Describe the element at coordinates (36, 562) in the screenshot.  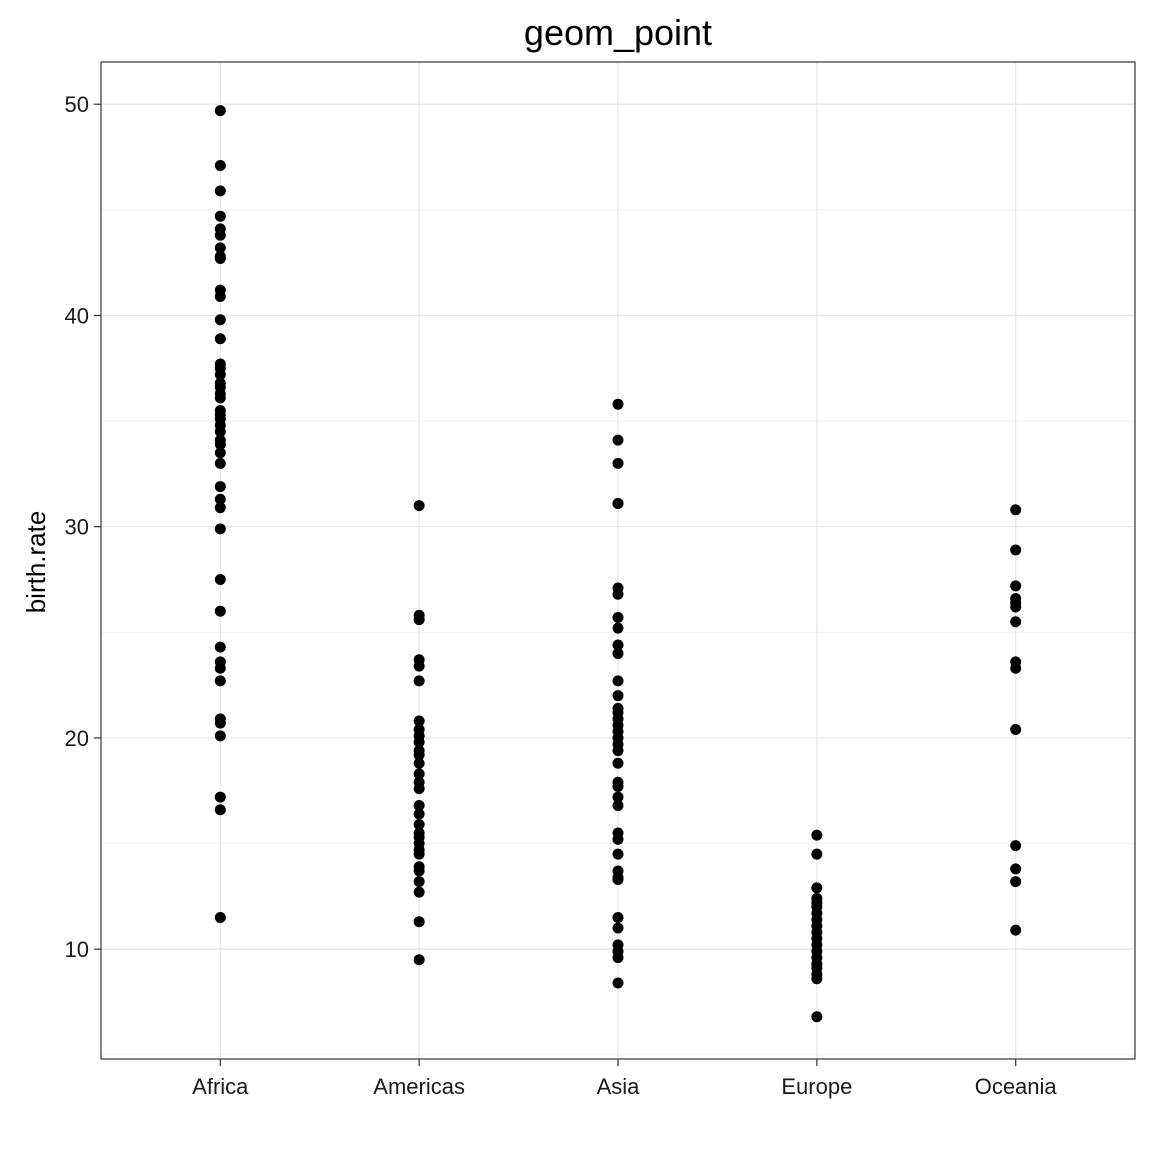
I see `y-axis-title: birth.rate` at that location.